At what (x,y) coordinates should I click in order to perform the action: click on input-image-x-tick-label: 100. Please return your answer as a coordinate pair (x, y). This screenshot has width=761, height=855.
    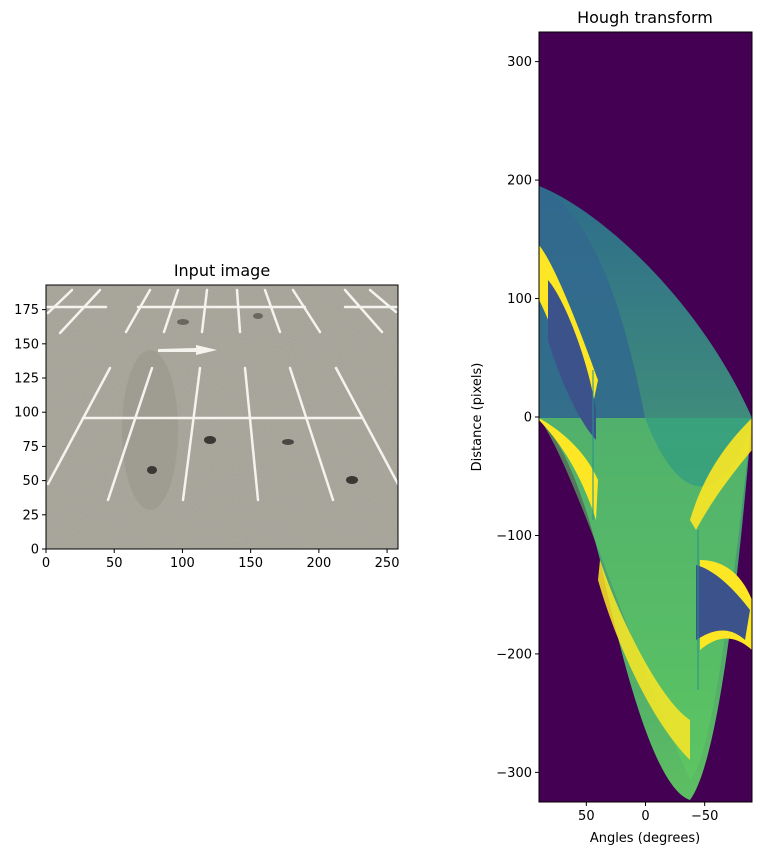
    Looking at the image, I should click on (182, 563).